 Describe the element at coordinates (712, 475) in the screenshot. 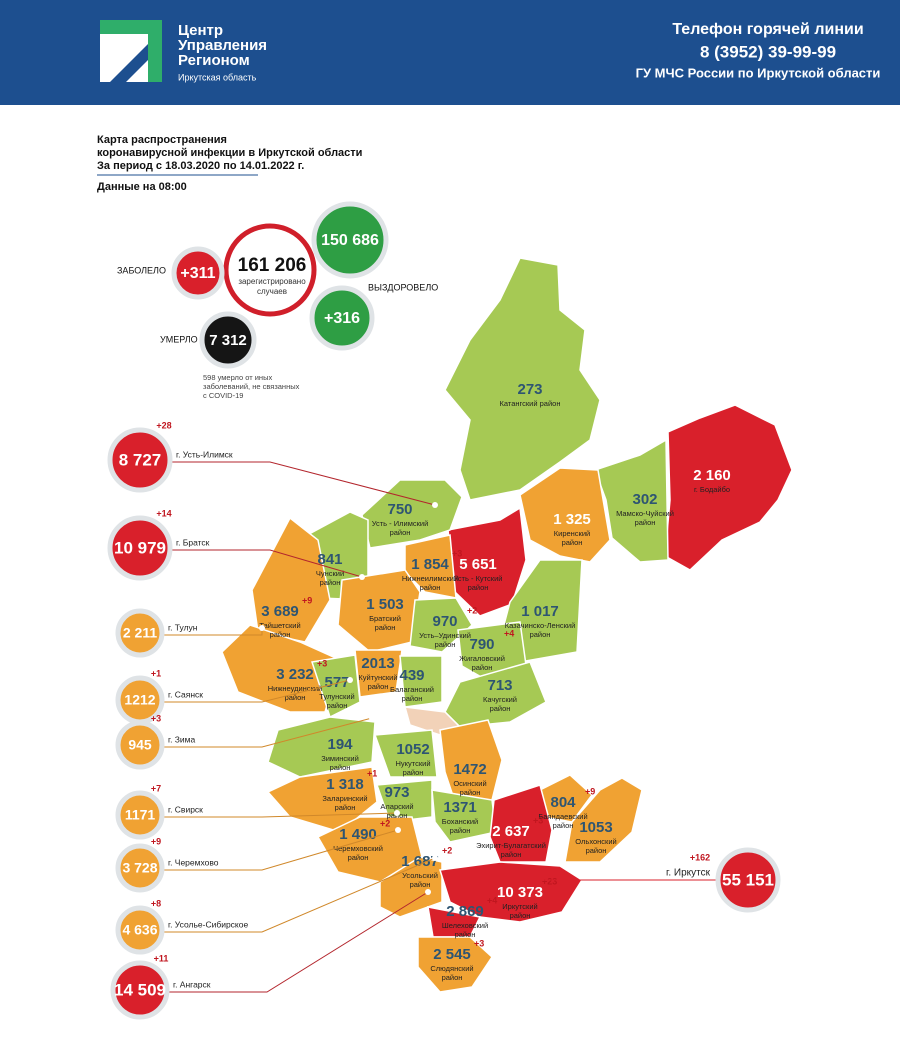

I see `district-value: 2 160` at that location.